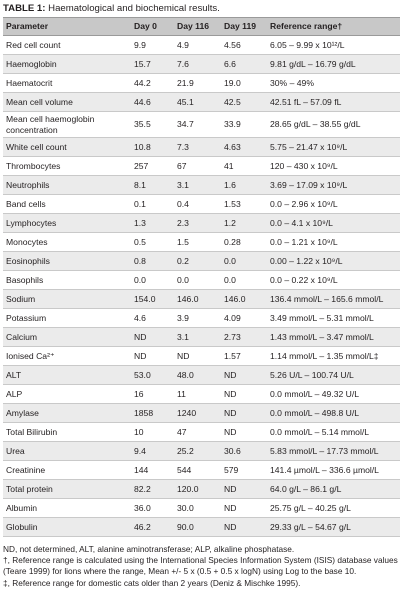 The width and height of the screenshot is (403, 589). Describe the element at coordinates (24, 8) in the screenshot. I see `caption-label: TABLE 1:` at that location.